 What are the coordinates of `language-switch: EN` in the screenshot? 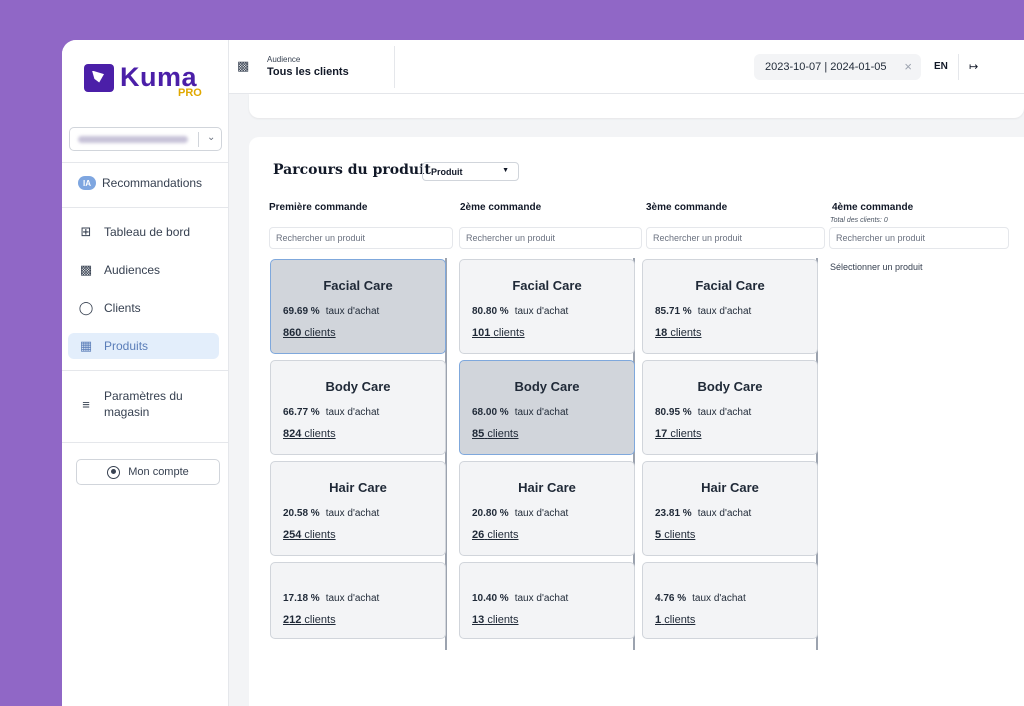 It's located at (941, 66).